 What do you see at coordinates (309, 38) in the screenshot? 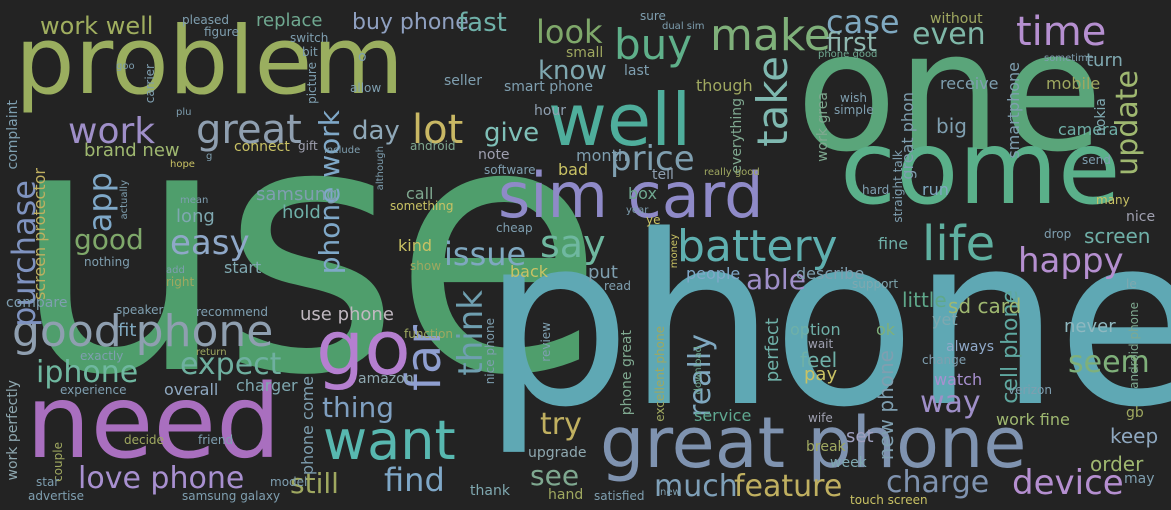
I see `word-switch: switch` at bounding box center [309, 38].